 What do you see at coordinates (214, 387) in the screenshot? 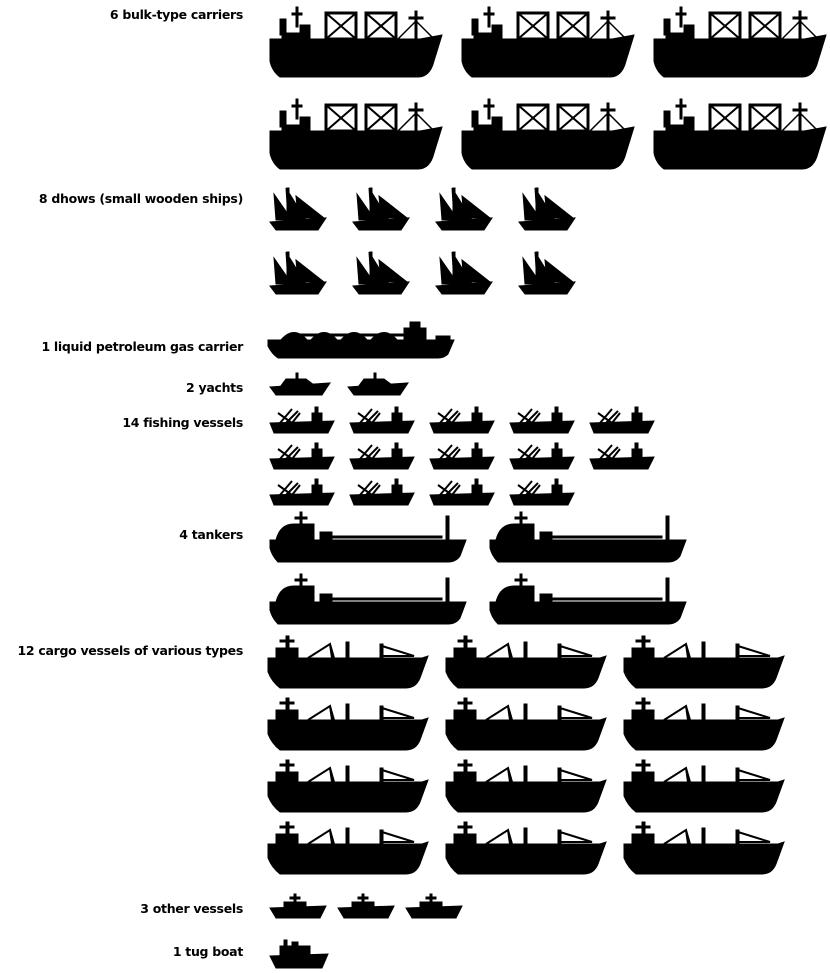
I see `category-label: 2 yachts` at bounding box center [214, 387].